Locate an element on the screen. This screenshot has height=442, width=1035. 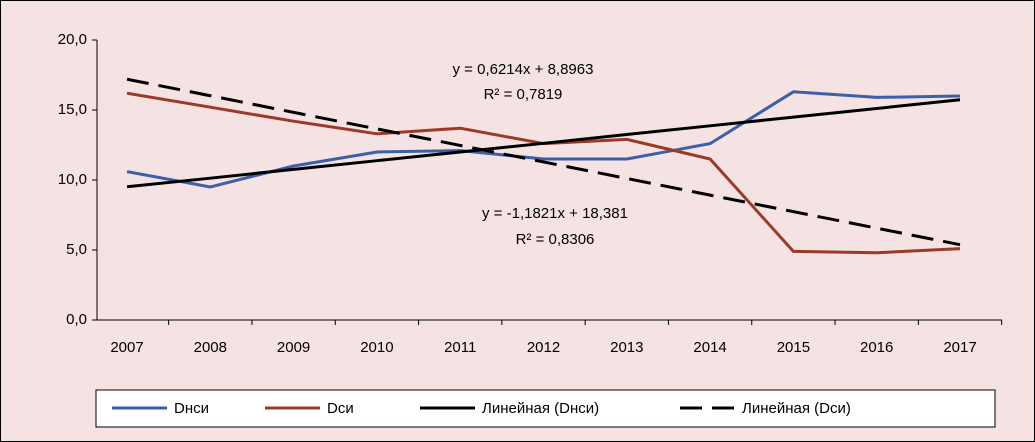
x-tick-label: 2010 is located at coordinates (376, 347).